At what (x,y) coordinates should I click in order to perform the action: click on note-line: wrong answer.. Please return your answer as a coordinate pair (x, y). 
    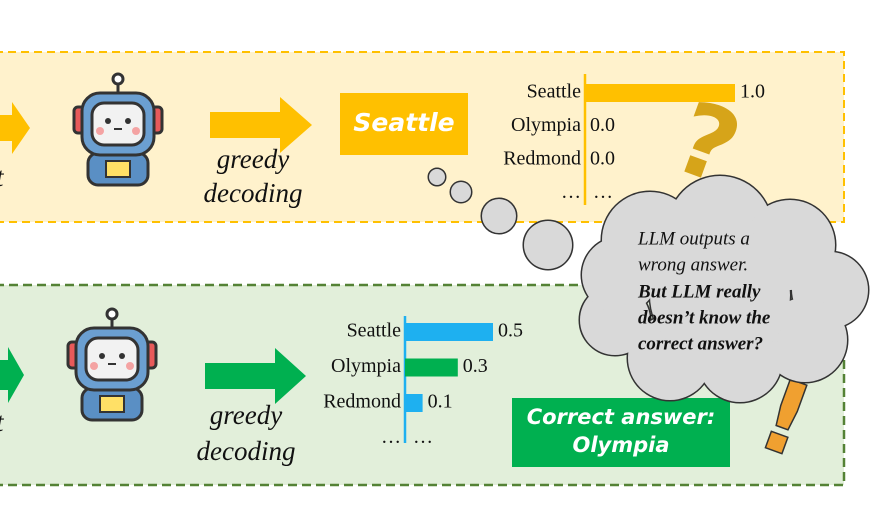
    Looking at the image, I should click on (693, 264).